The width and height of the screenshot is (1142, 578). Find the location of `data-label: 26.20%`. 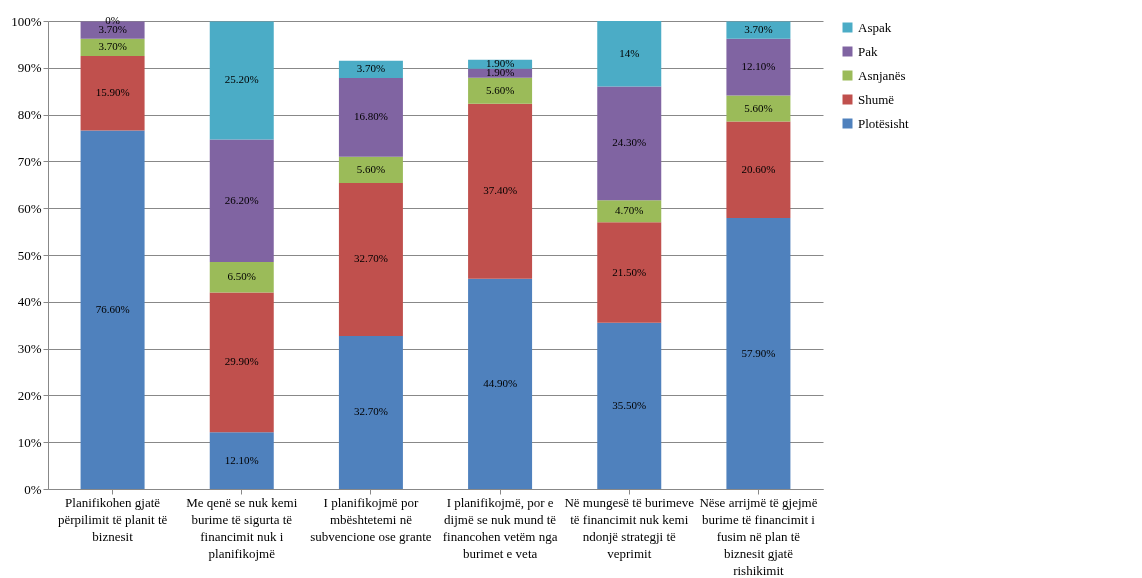

data-label: 26.20% is located at coordinates (241, 199).